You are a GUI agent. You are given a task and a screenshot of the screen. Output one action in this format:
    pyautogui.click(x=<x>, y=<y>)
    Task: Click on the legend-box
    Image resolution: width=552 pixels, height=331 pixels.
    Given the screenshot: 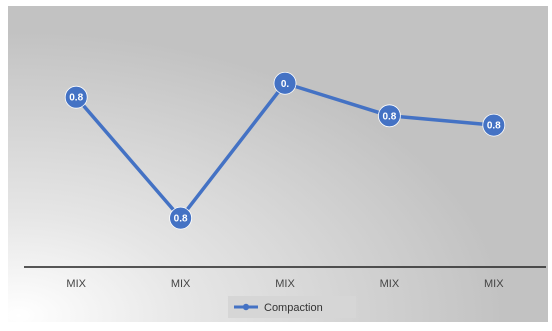 What is the action you would take?
    pyautogui.click(x=292, y=307)
    